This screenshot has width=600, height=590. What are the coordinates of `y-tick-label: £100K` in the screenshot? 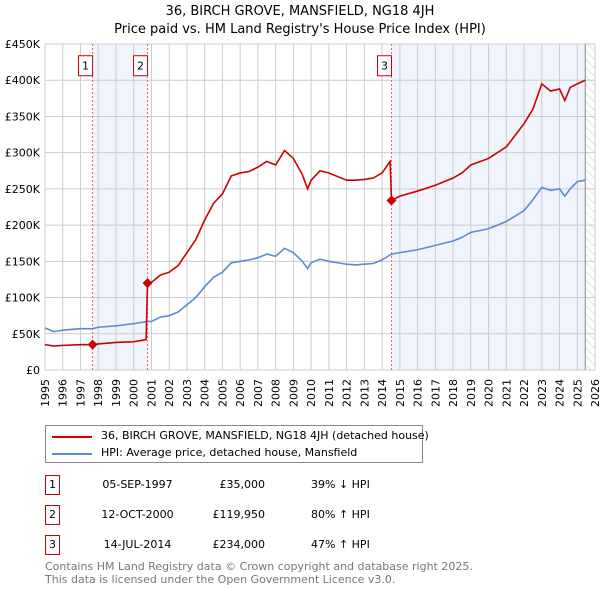 It's located at (23, 298).